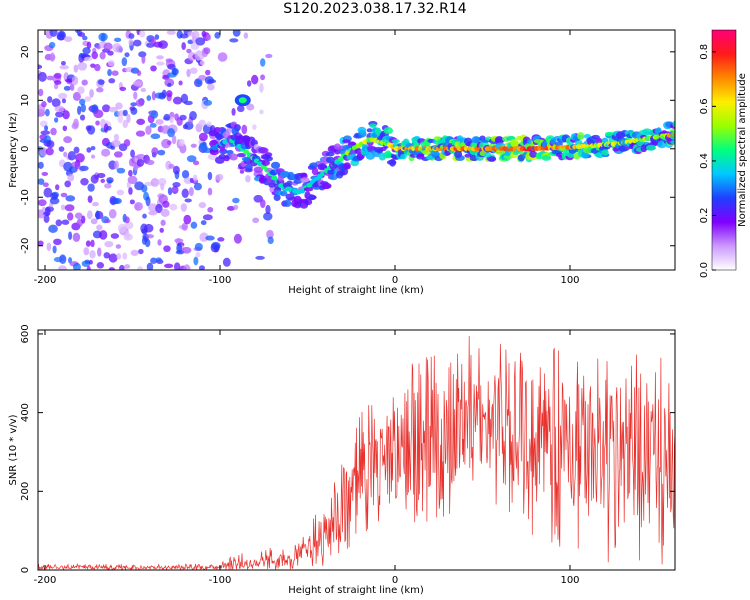 Image resolution: width=750 pixels, height=600 pixels. I want to click on y-tick-label: 400, so click(25, 412).